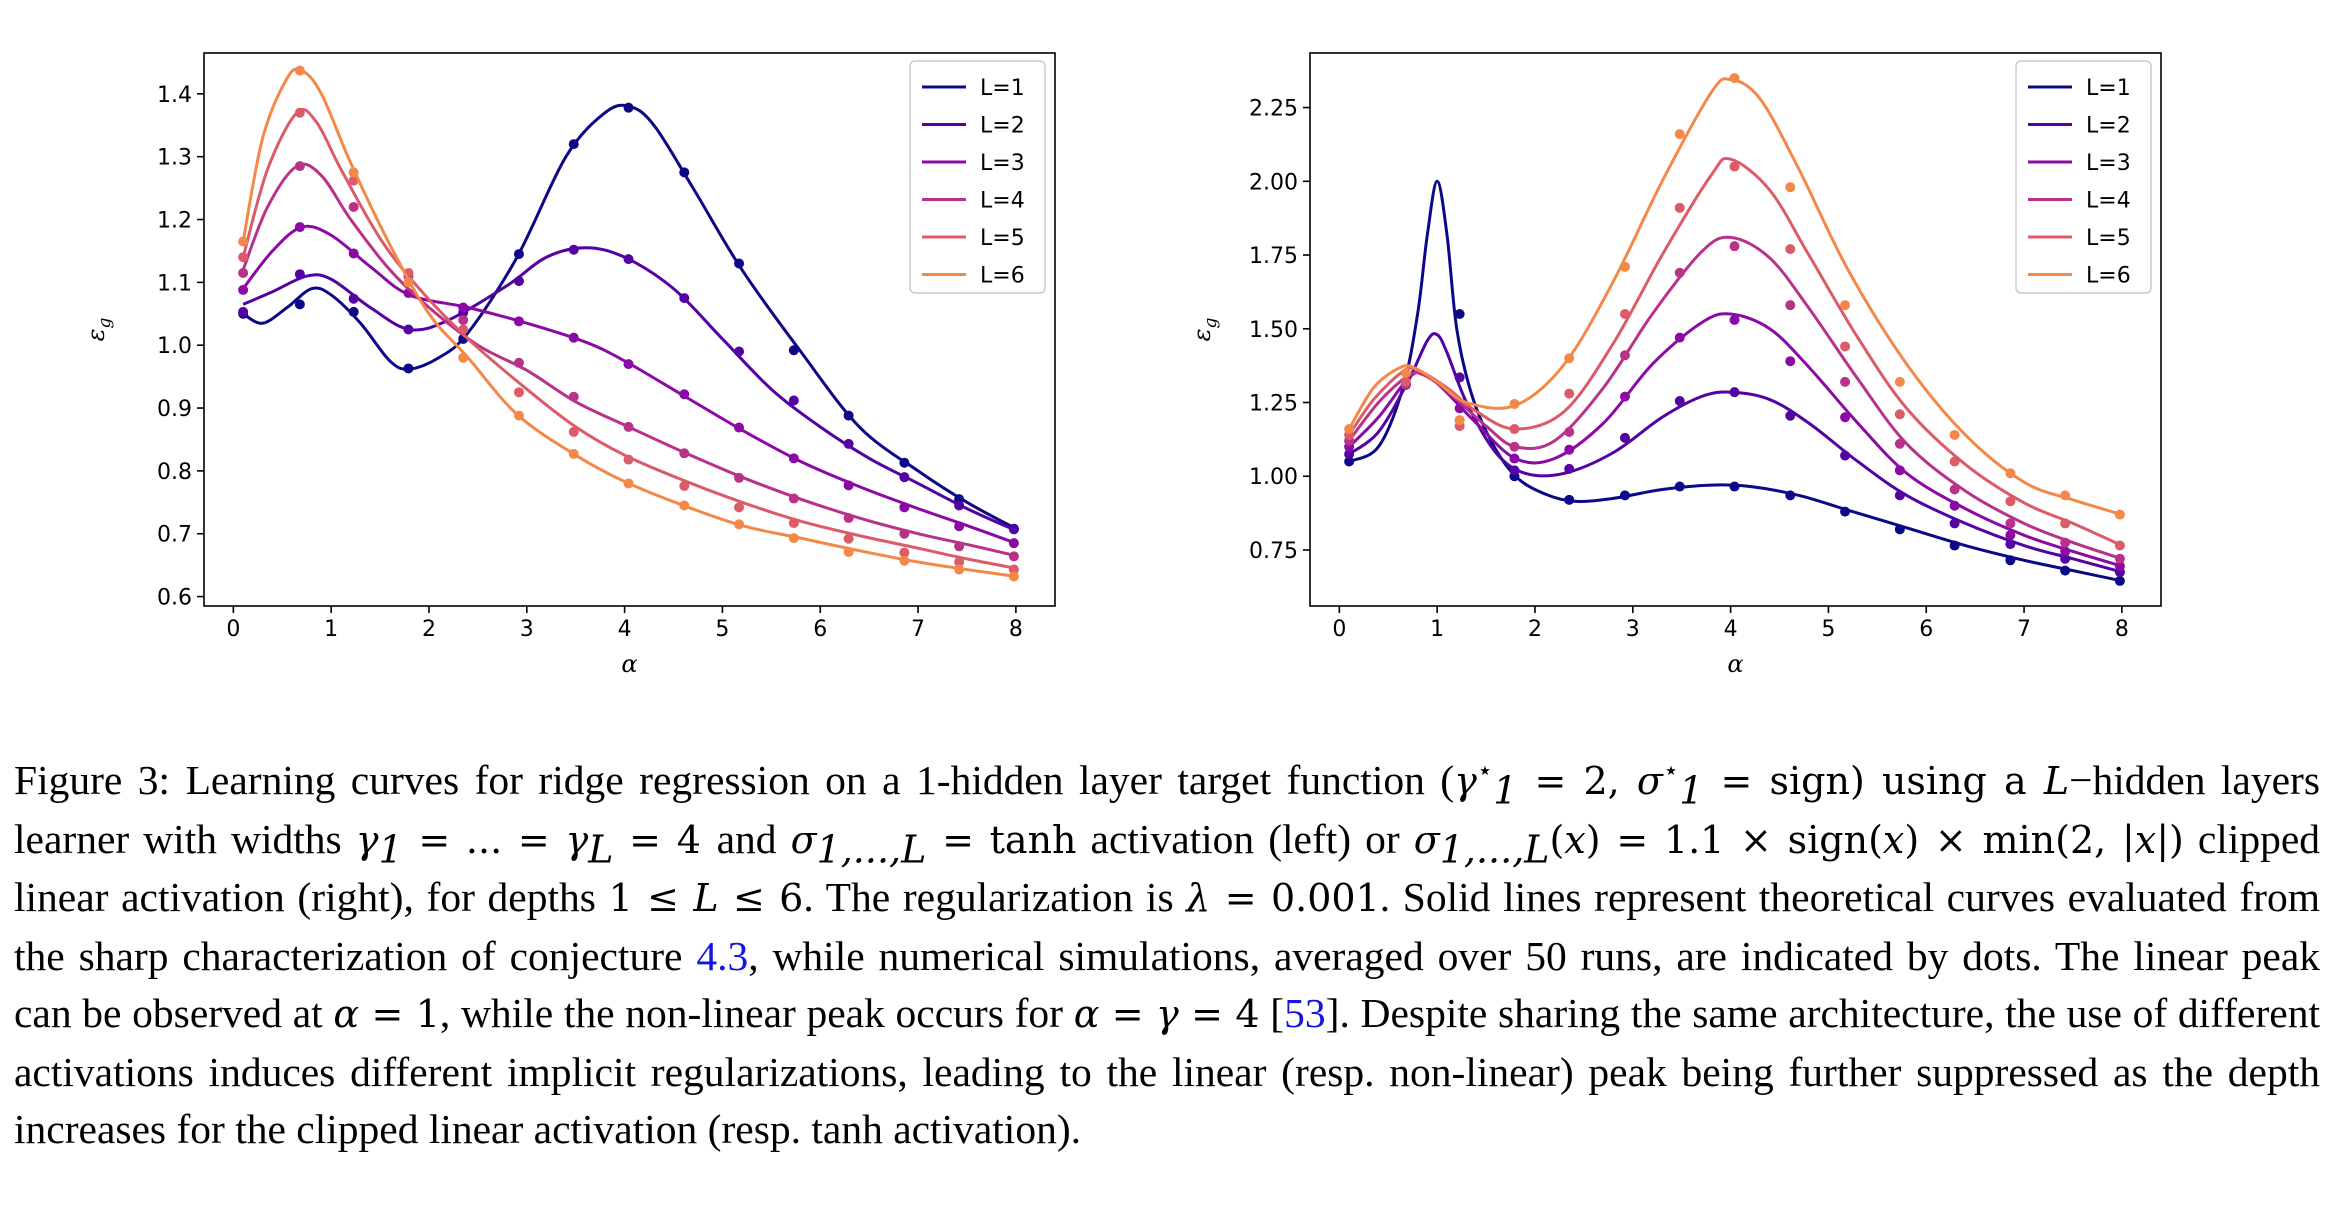  I want to click on y-tick-label: 1.4, so click(174, 95).